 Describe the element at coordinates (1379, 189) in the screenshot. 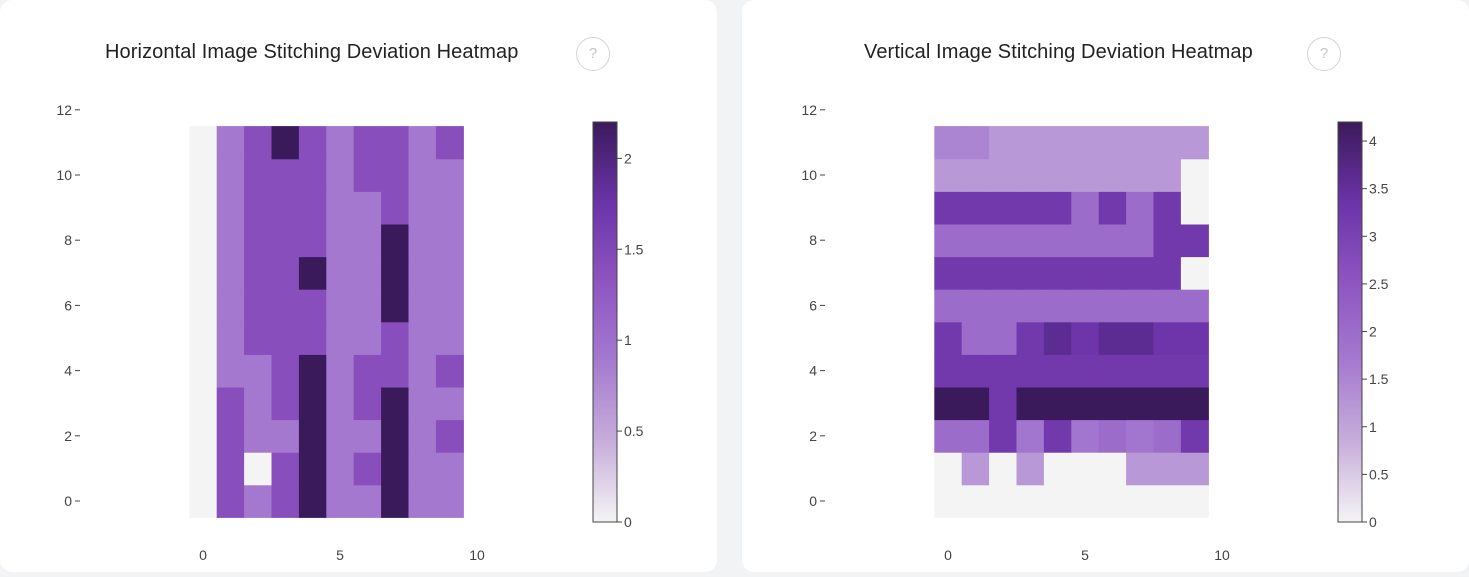

I see `colorbar-tick-label: 3.5` at that location.